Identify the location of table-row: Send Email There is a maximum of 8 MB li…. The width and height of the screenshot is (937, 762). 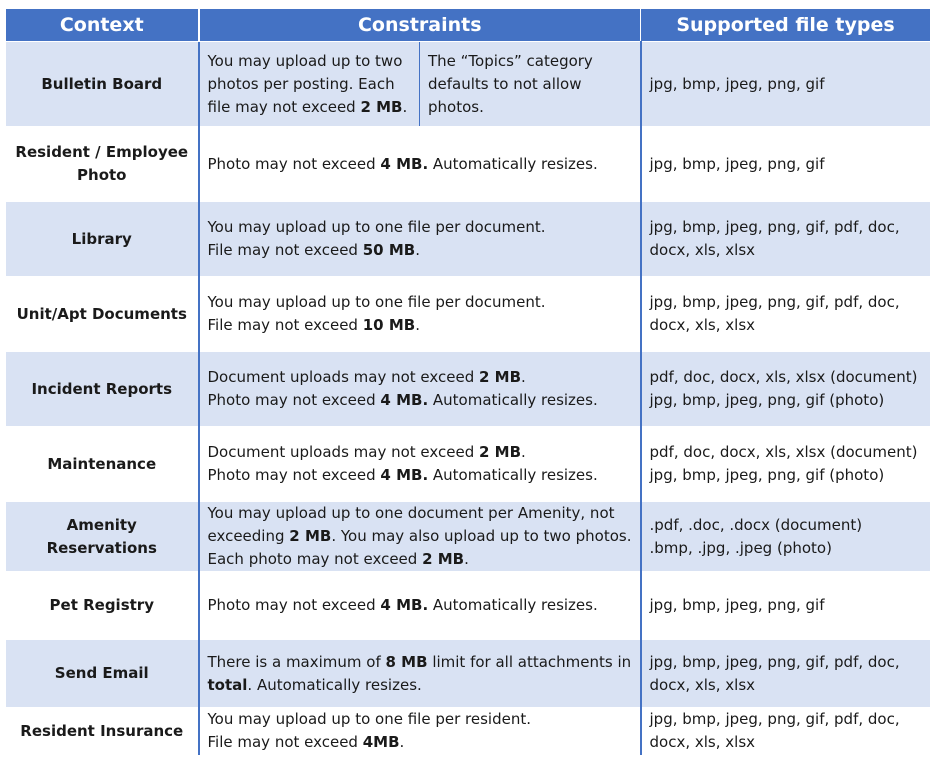
(468, 673).